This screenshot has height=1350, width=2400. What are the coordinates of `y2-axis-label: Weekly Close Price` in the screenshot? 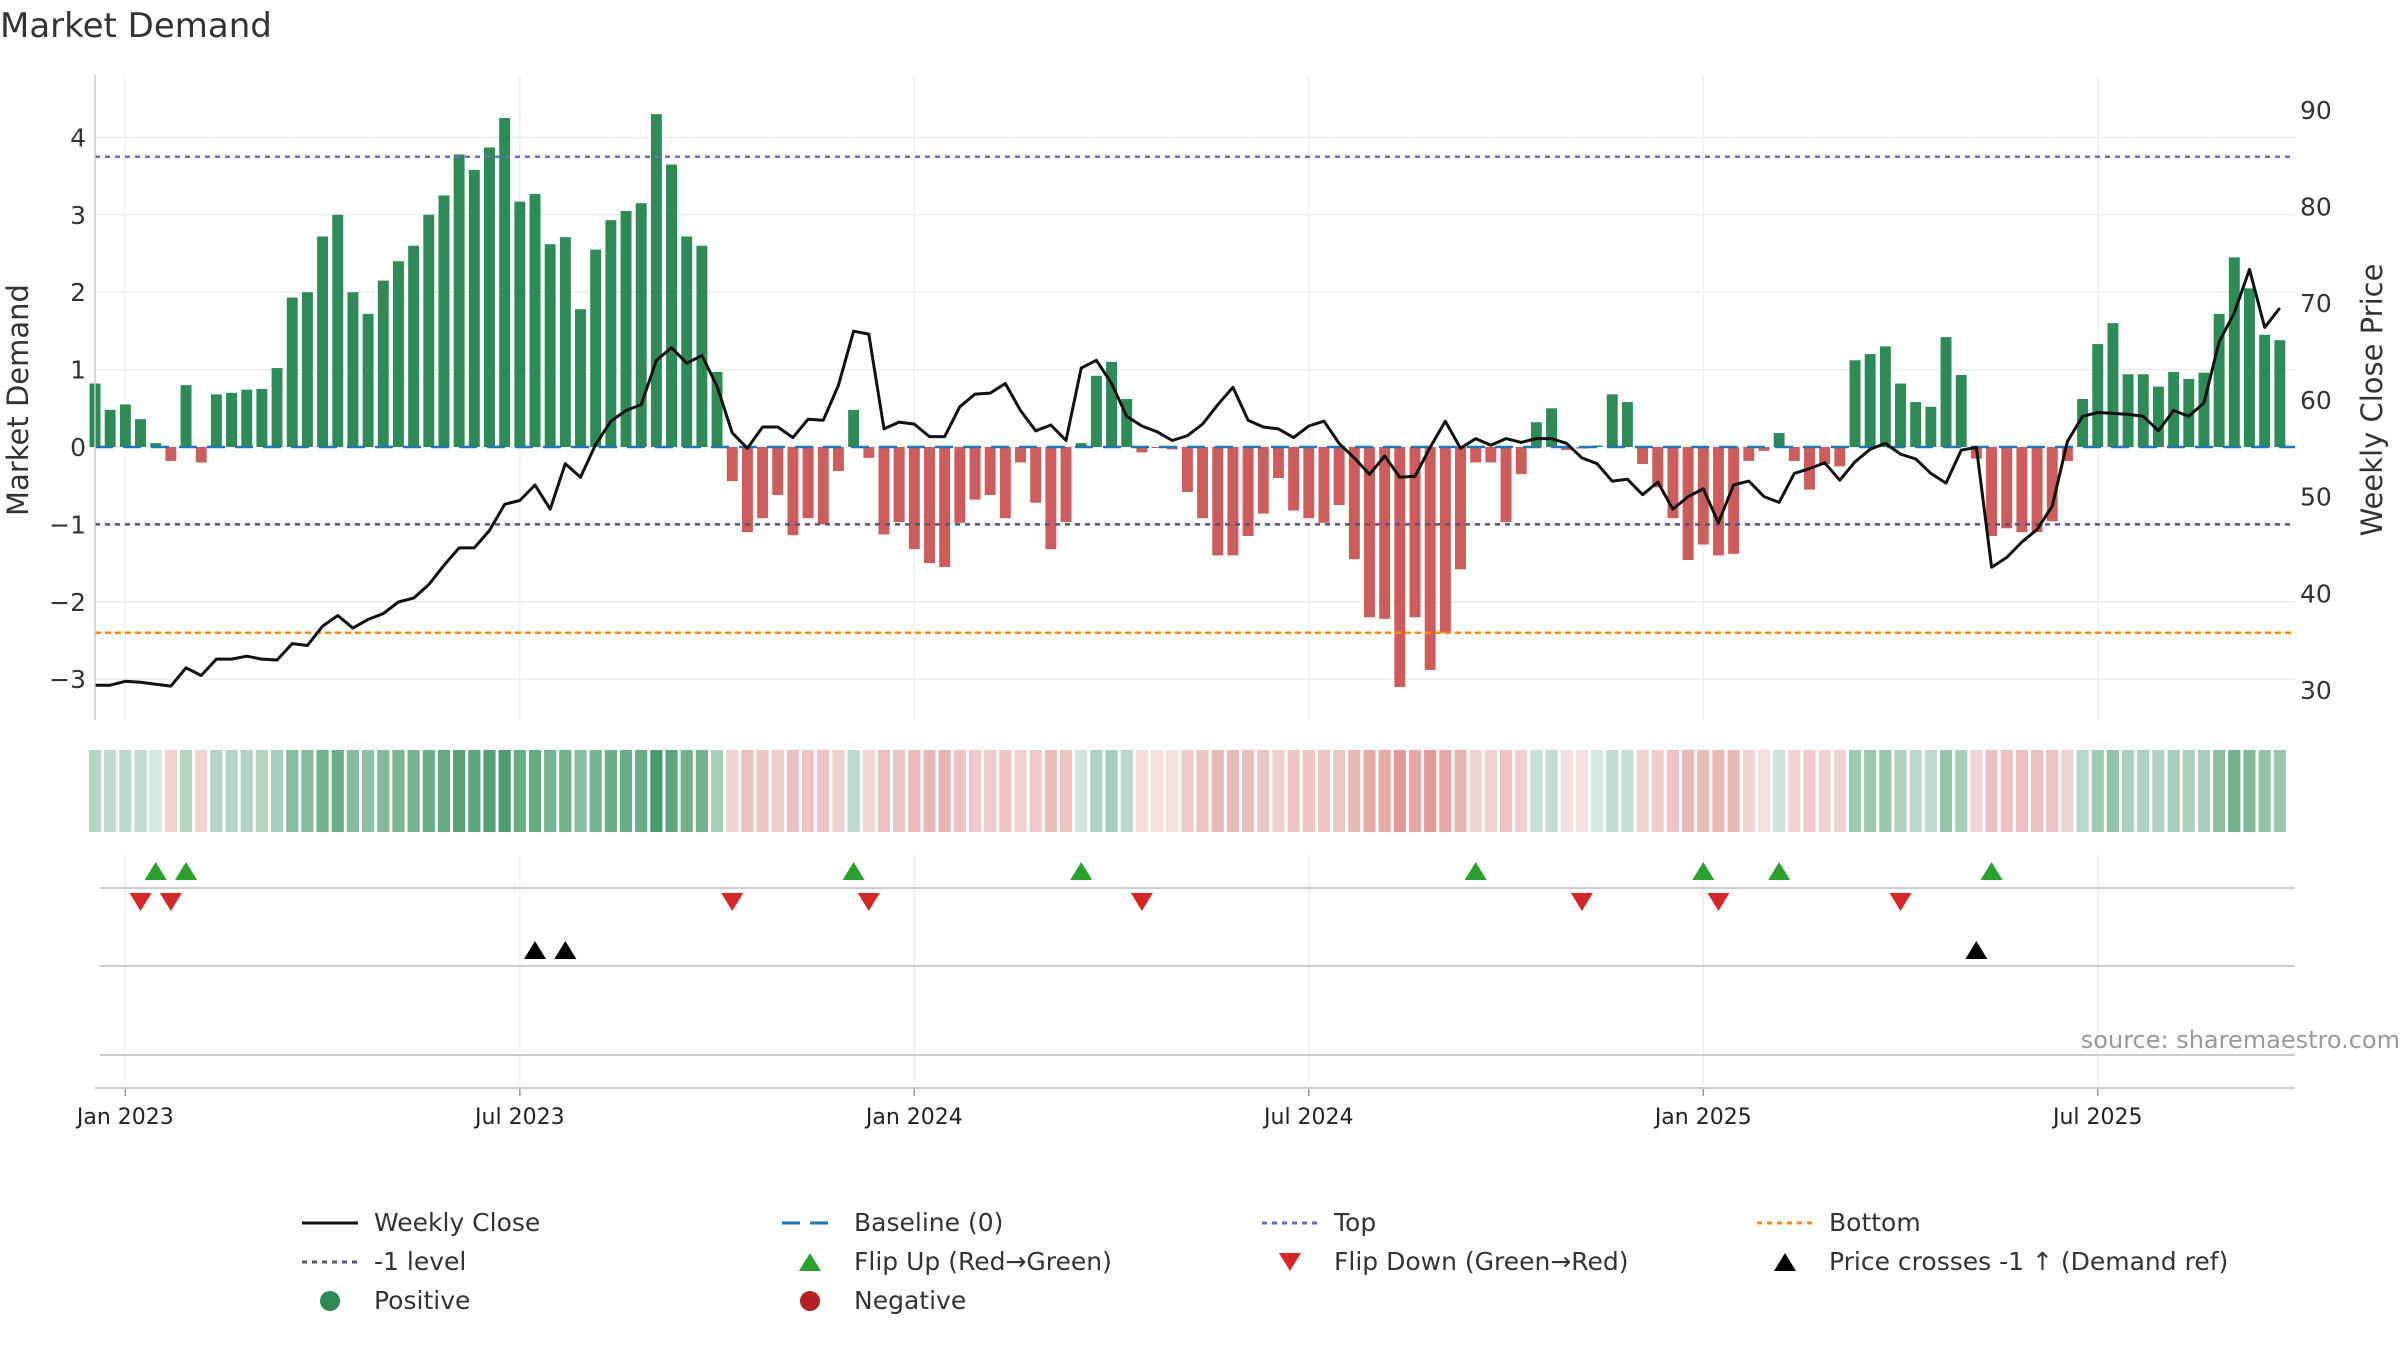 It's located at (2372, 400).